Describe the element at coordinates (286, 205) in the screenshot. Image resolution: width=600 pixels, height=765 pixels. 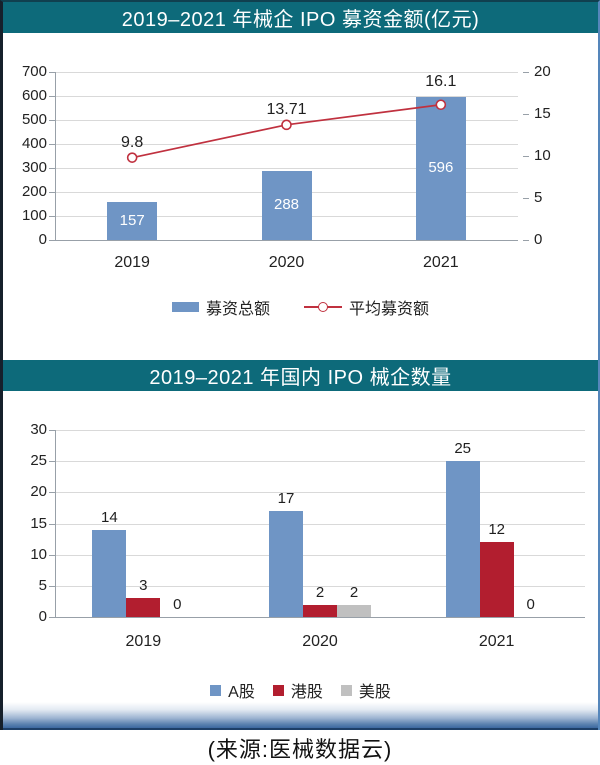
I see `bar-value-label: 288` at that location.